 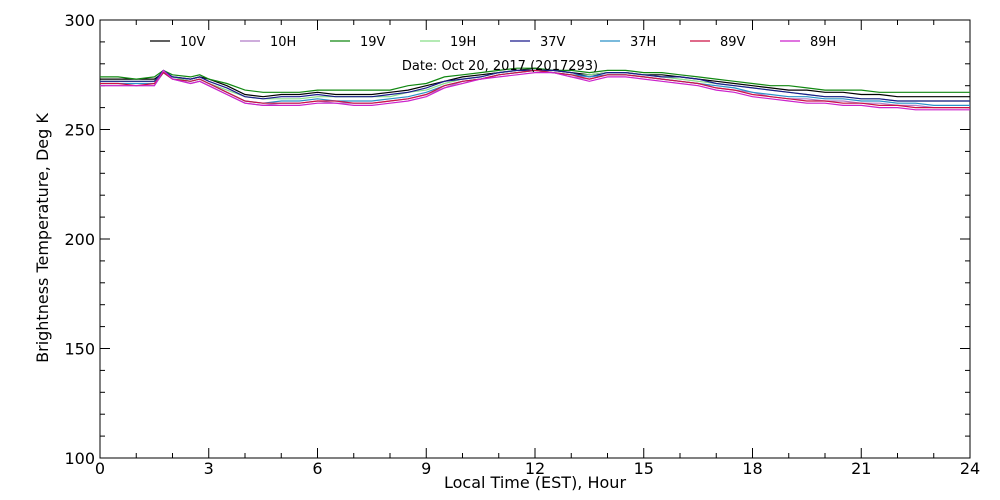 I want to click on x-tick-label: 3, so click(x=209, y=468).